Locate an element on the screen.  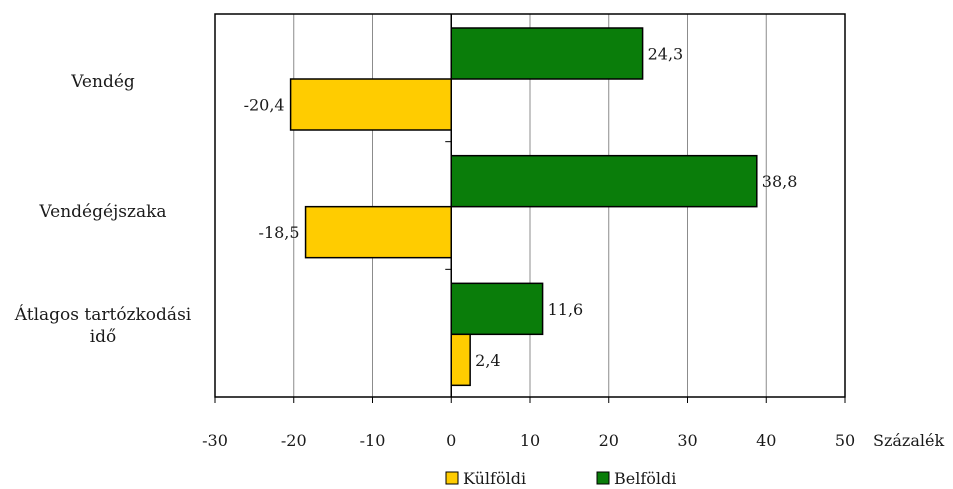
x-tick-label: 10 is located at coordinates (530, 440).